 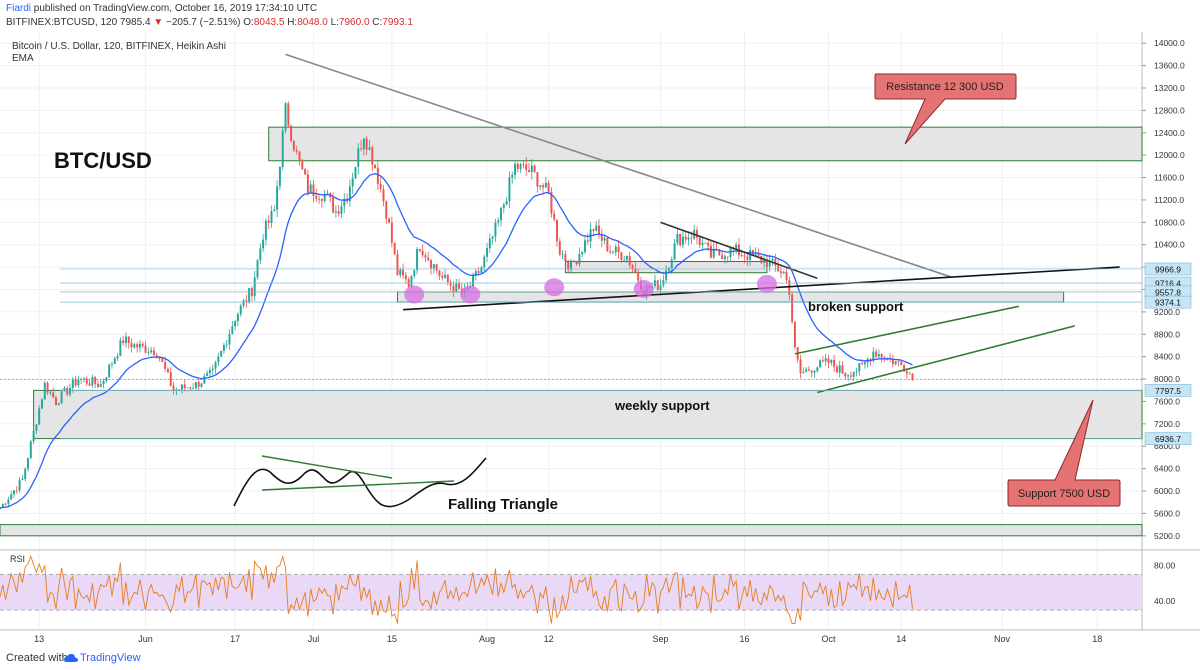 I want to click on time-tick-label: 17, so click(x=235, y=639).